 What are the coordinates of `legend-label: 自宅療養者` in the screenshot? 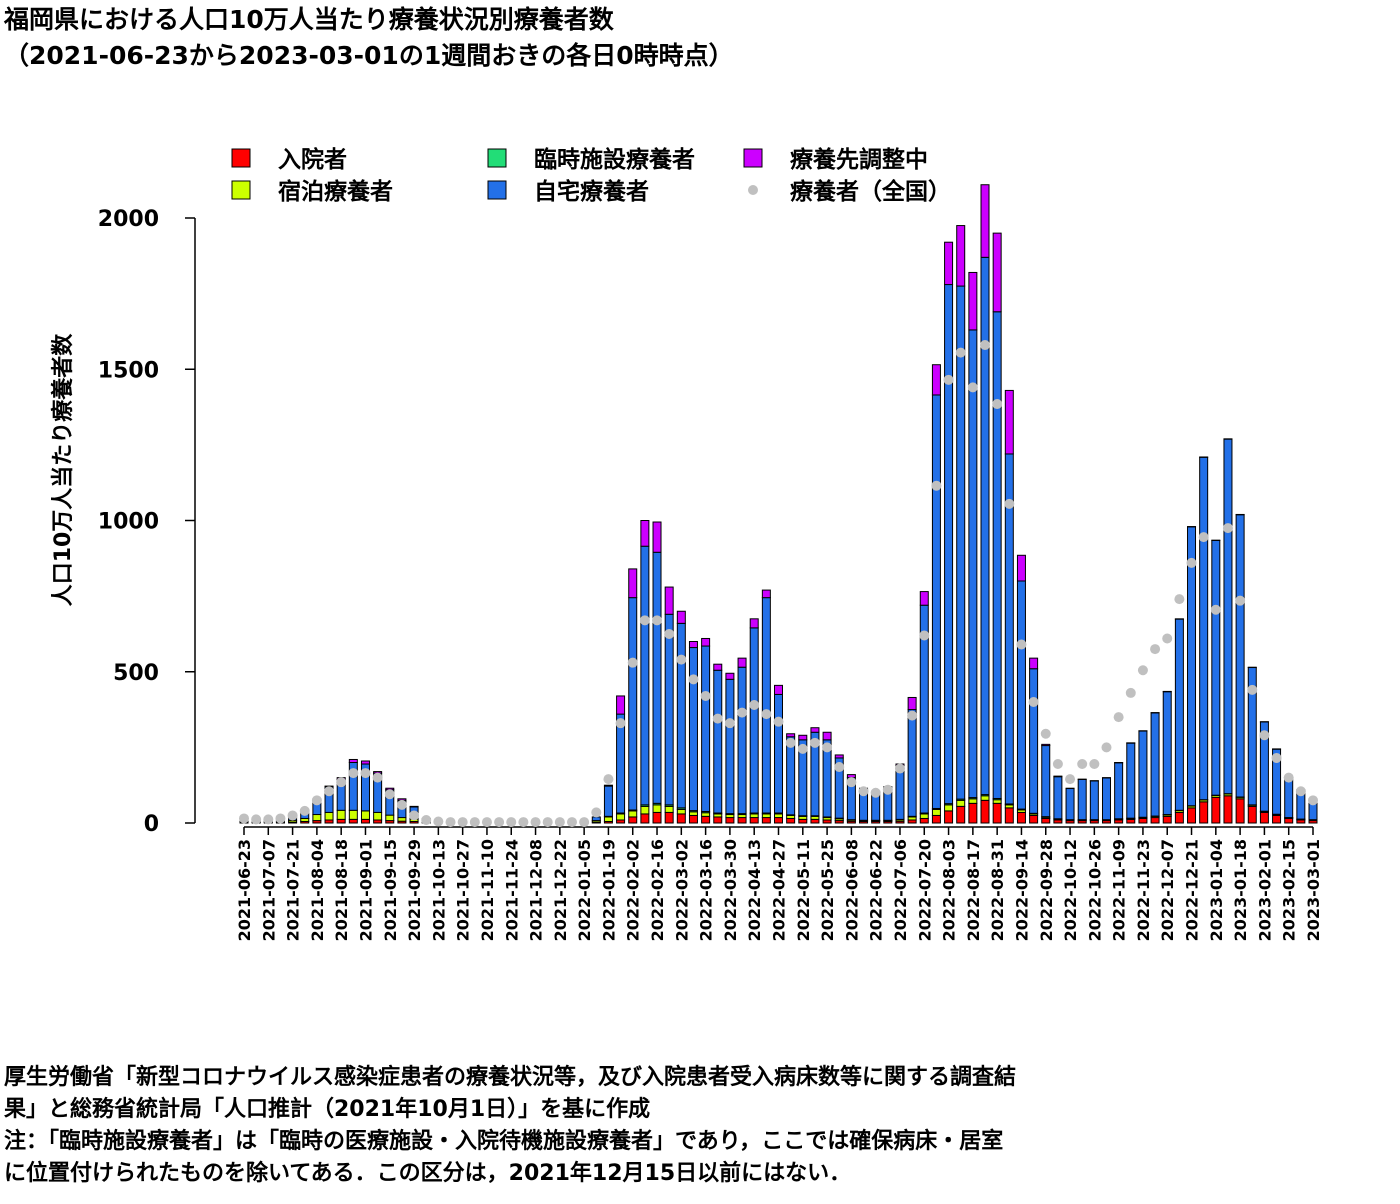 It's located at (591, 191).